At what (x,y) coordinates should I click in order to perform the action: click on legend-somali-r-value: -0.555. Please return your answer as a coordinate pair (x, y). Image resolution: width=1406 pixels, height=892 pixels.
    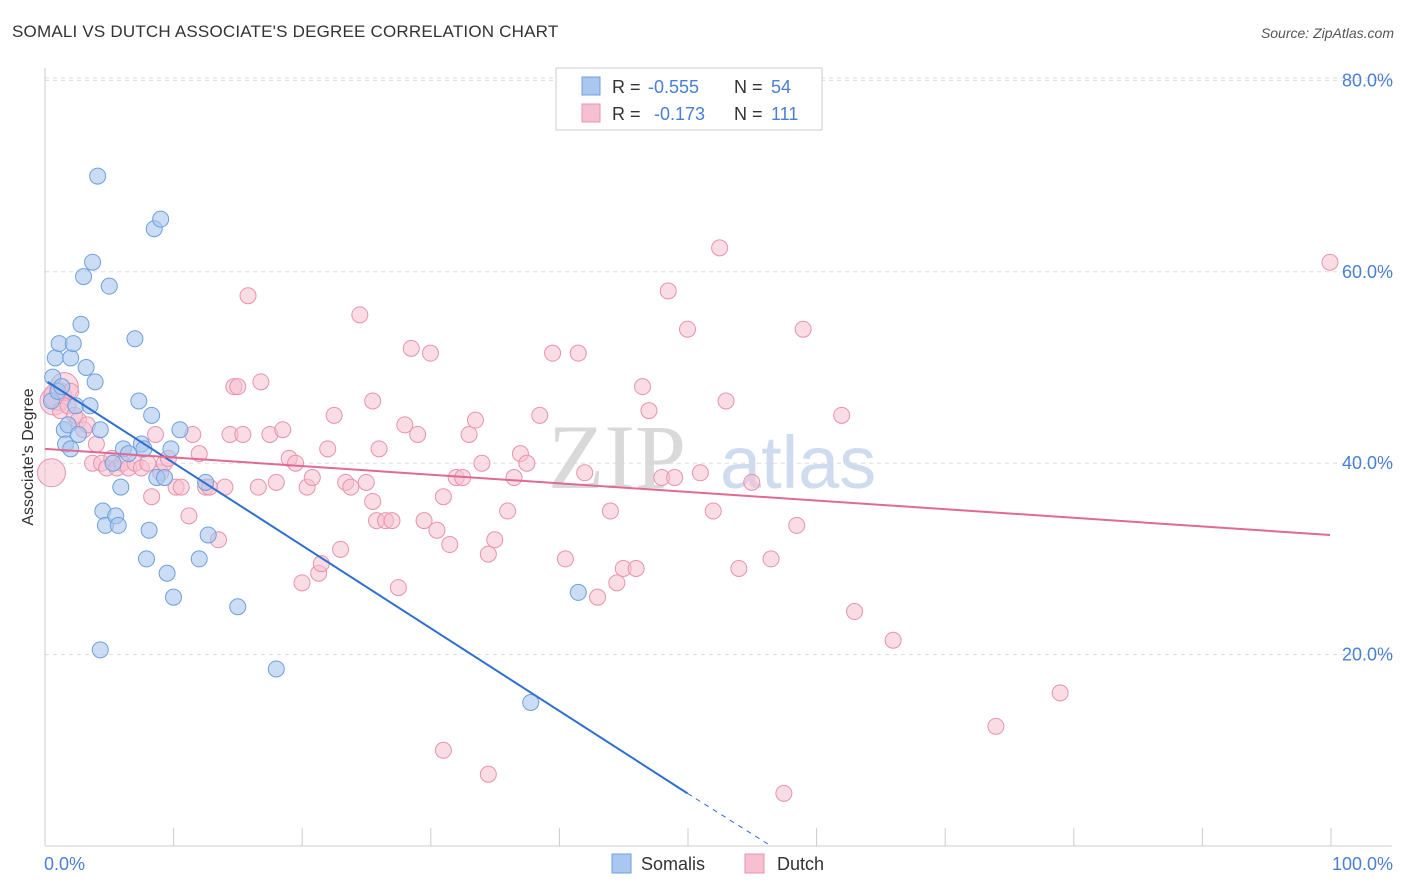
    Looking at the image, I should click on (673, 87).